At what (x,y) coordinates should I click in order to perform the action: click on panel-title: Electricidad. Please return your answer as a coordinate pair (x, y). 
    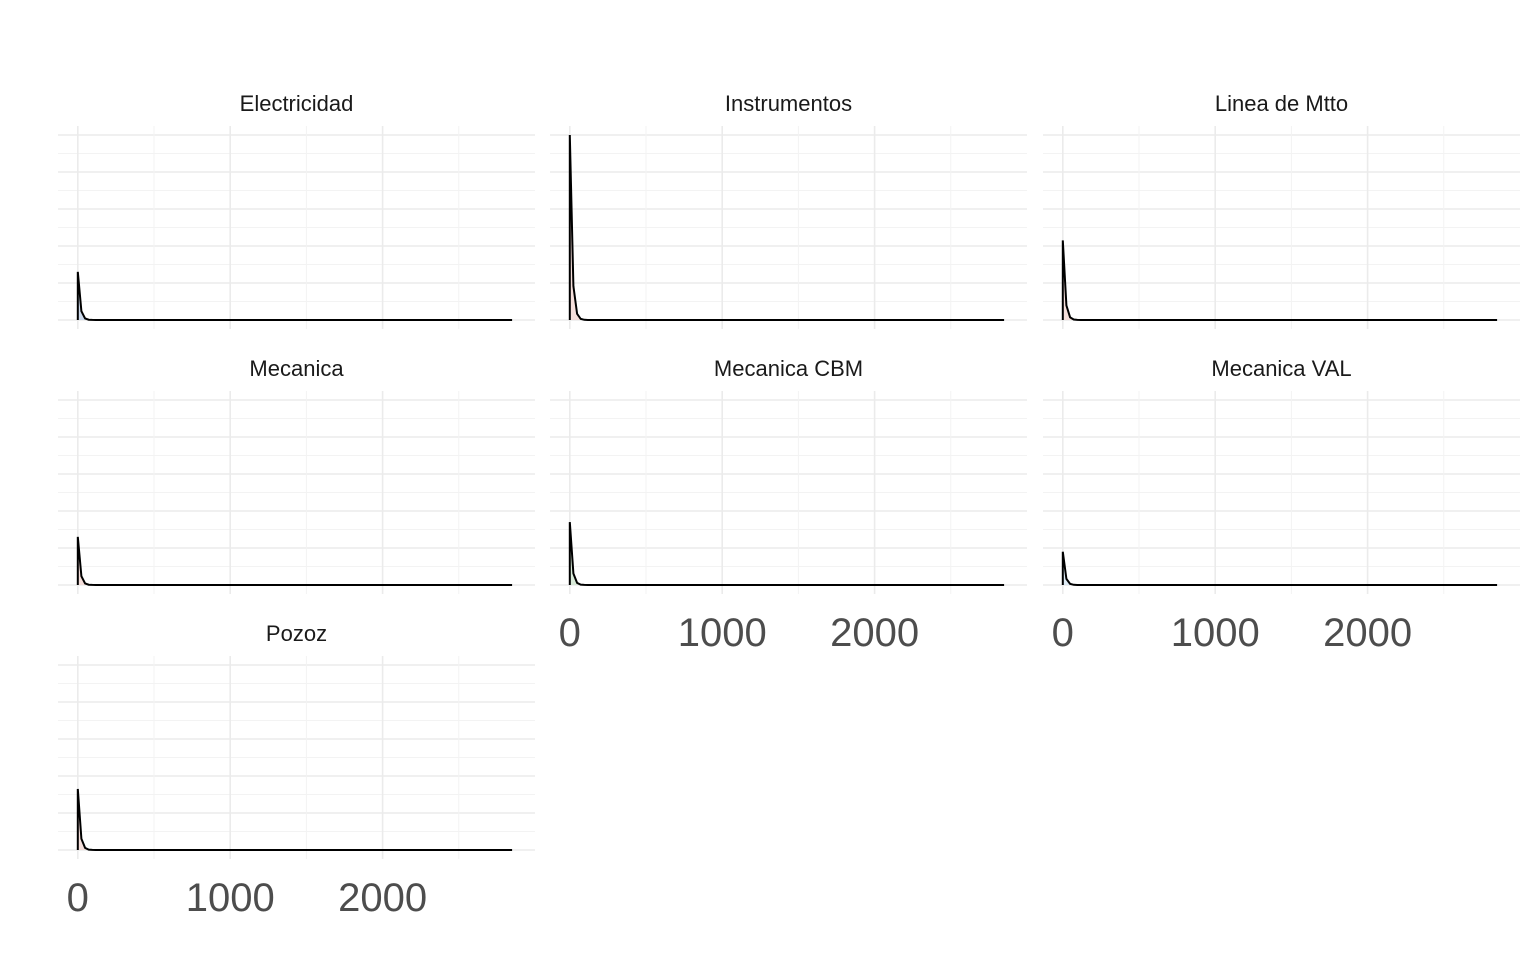
    Looking at the image, I should click on (297, 103).